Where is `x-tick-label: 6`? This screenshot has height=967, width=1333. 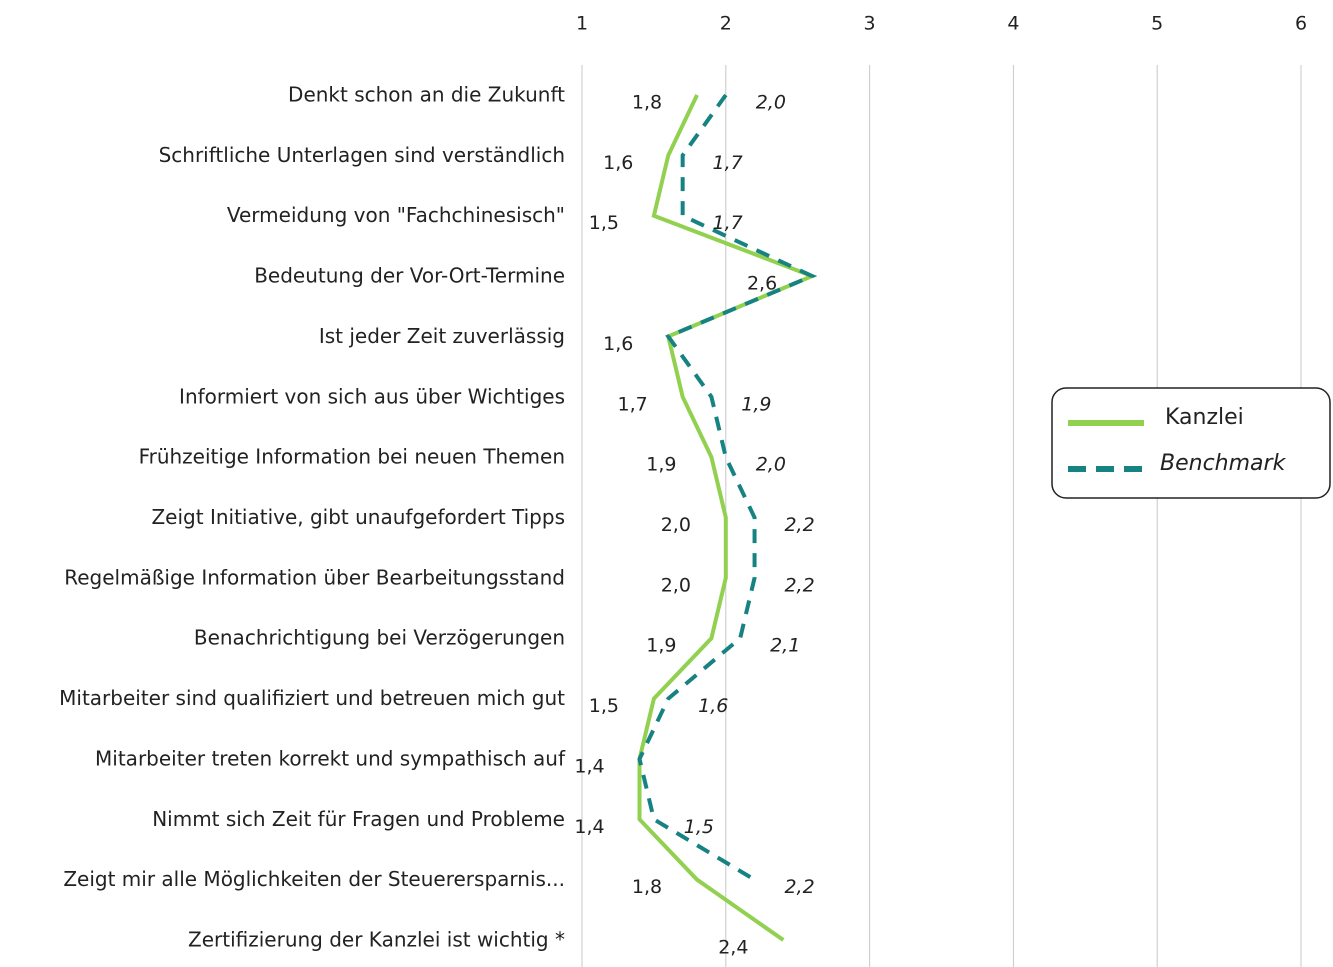
x-tick-label: 6 is located at coordinates (1301, 24).